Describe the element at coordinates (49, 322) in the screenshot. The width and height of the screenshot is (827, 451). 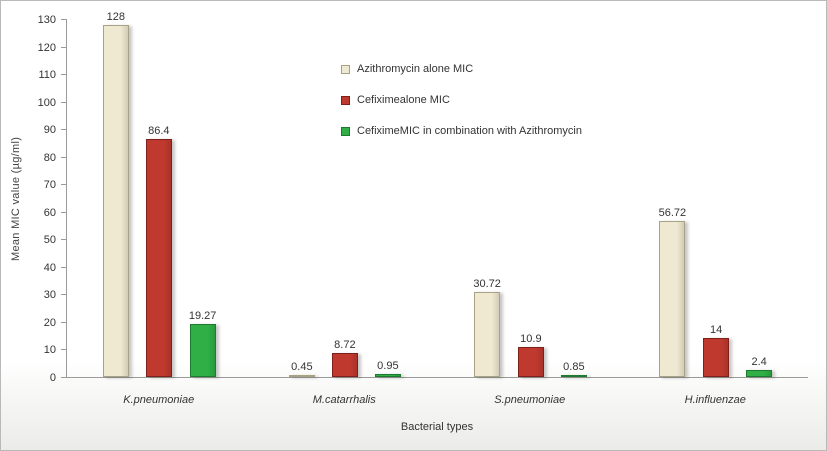
I see `y-tick-label: 20` at that location.